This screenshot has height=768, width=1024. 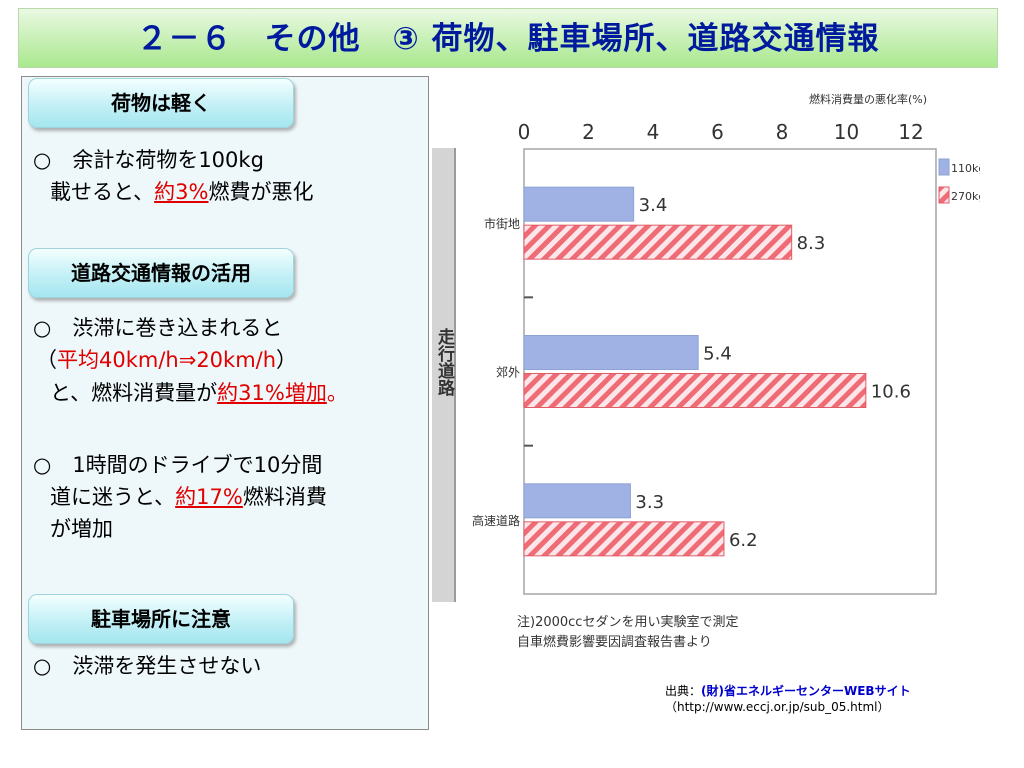 I want to click on traffic-line-2-open: （, so click(x=46, y=360).